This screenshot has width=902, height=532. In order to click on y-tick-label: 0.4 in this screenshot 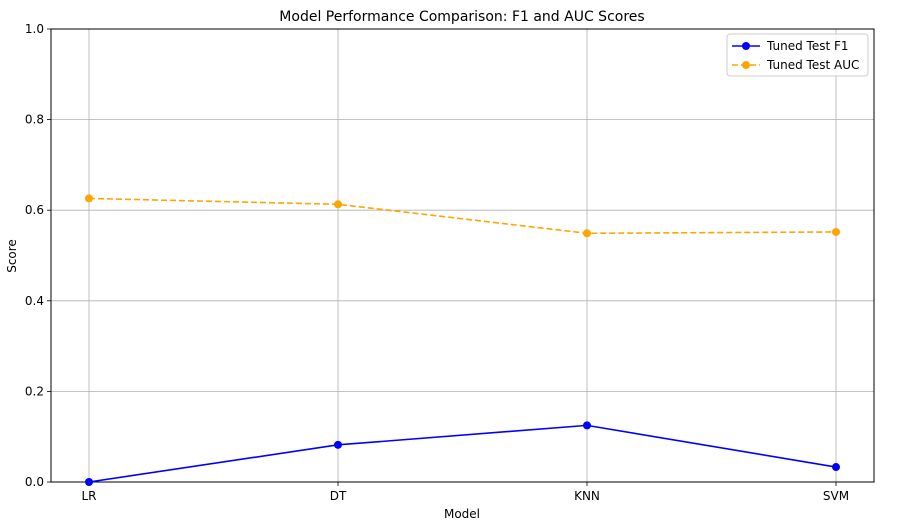, I will do `click(34, 301)`.